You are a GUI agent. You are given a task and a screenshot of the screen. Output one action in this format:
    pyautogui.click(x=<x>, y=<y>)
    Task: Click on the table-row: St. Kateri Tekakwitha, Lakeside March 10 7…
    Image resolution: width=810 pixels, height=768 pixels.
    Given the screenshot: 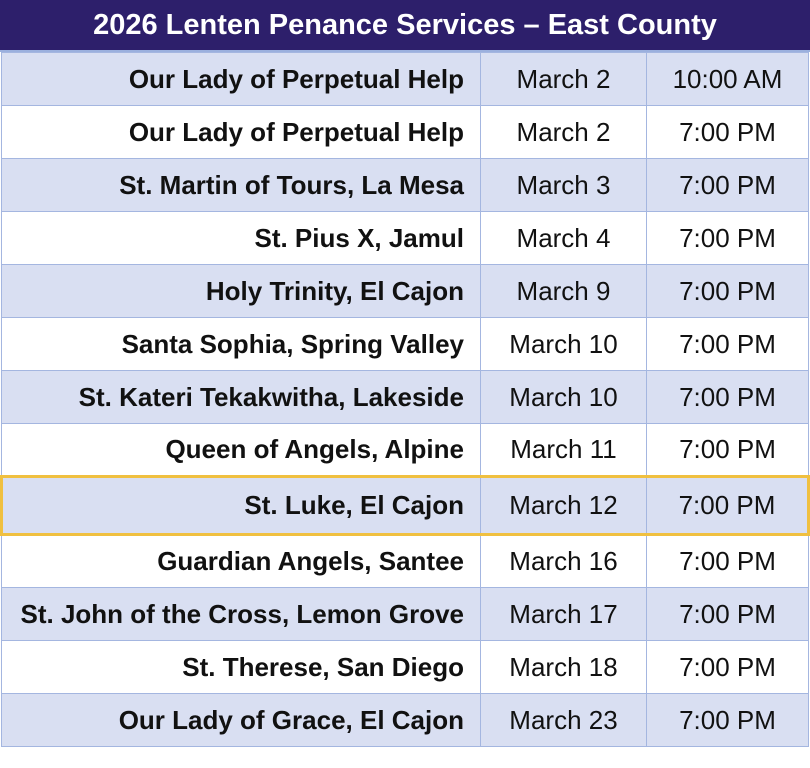 What is the action you would take?
    pyautogui.click(x=405, y=397)
    